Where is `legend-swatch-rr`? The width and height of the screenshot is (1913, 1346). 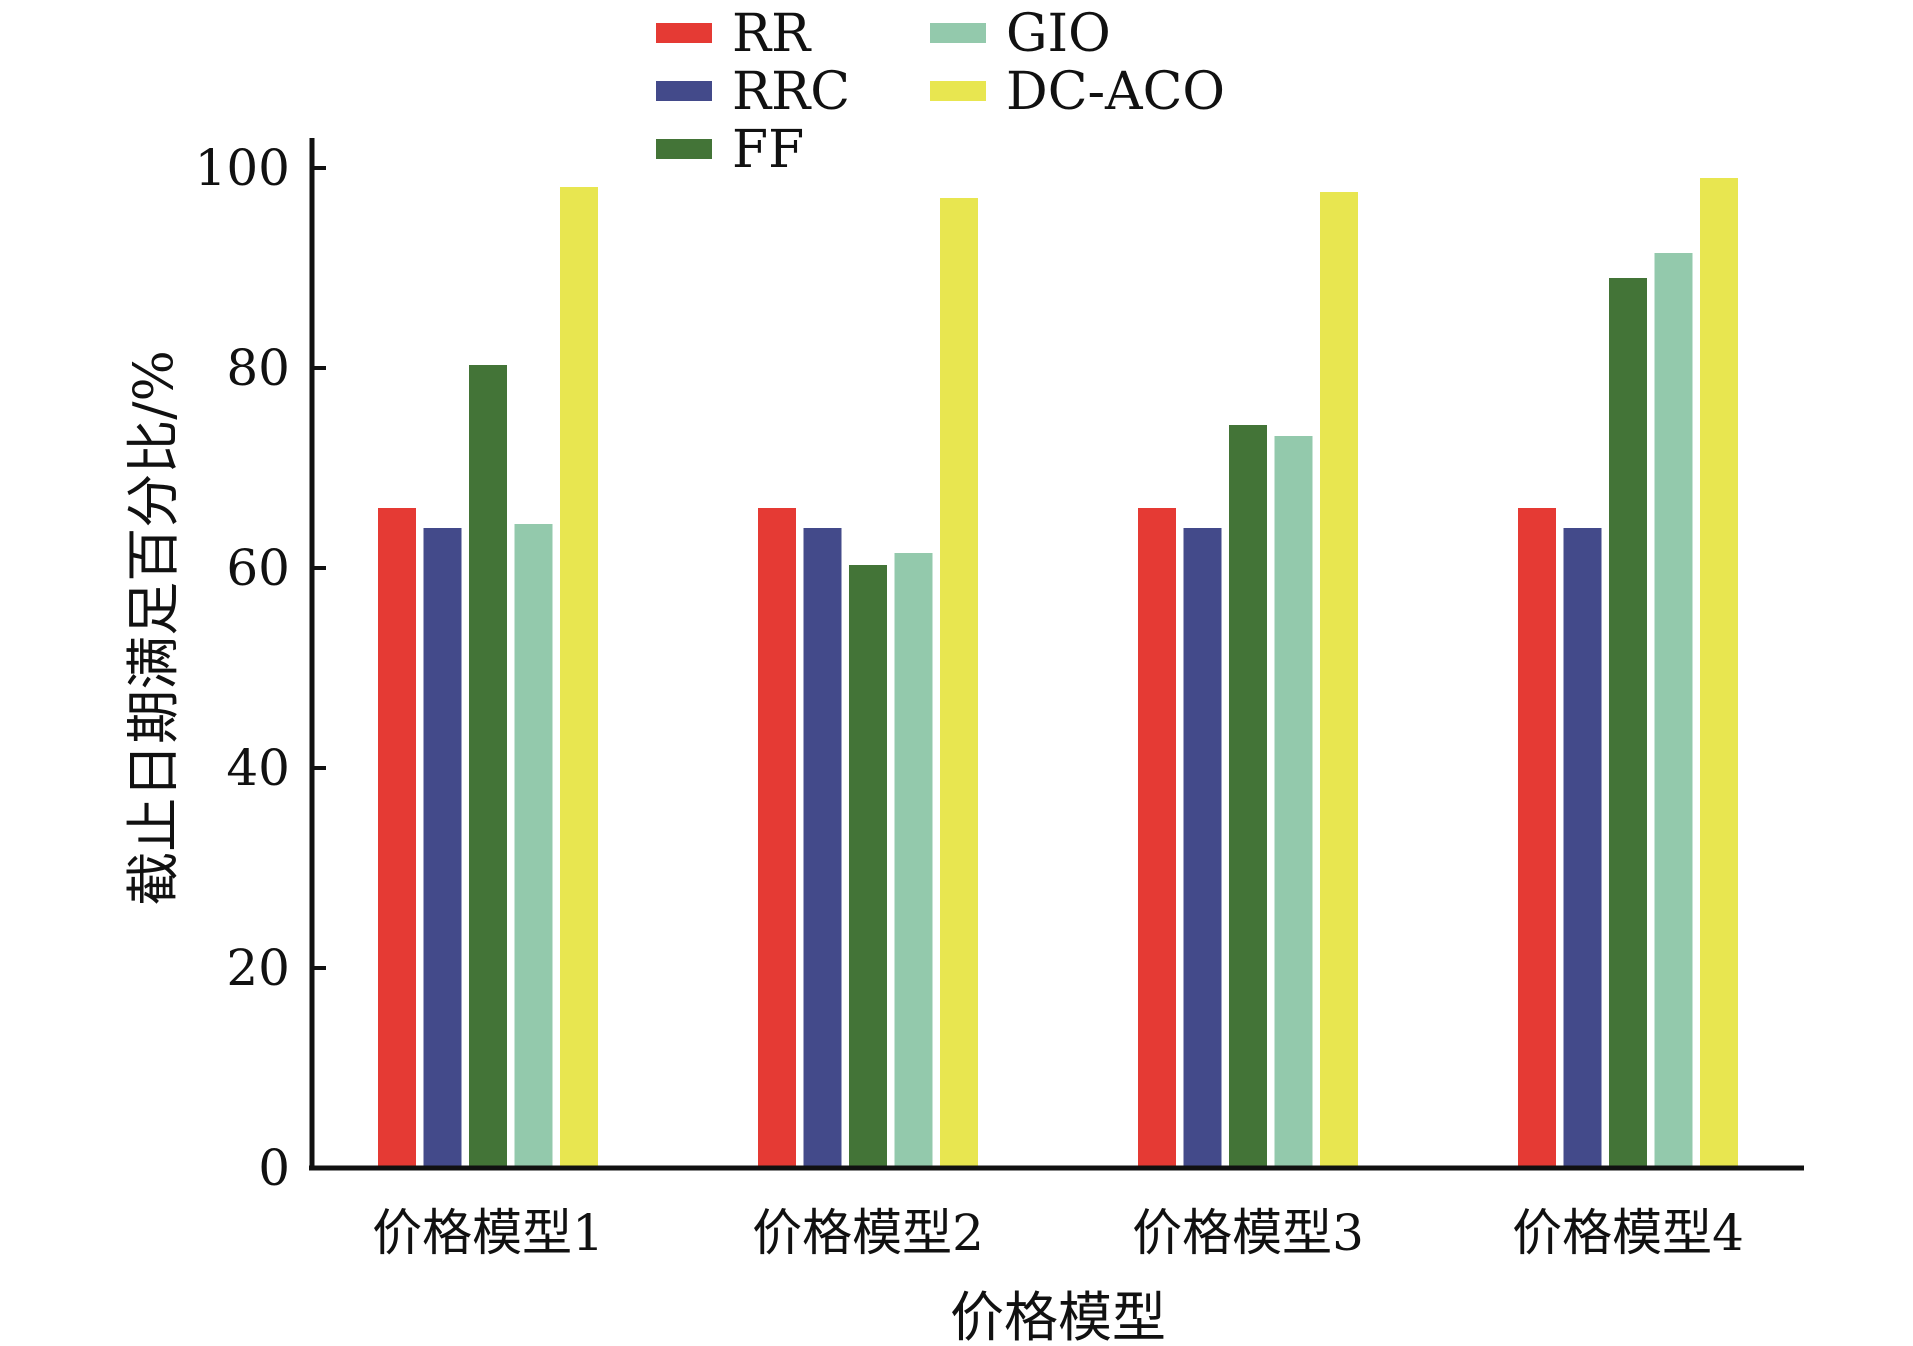
legend-swatch-rr is located at coordinates (684, 33).